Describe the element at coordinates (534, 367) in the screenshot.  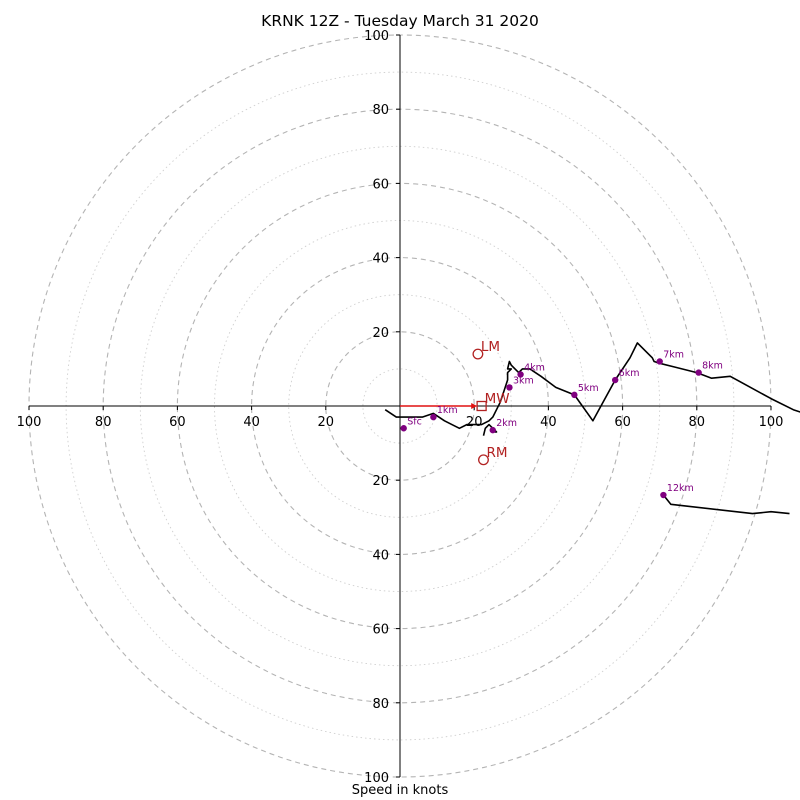
I see `height-marker-label: 4km` at that location.